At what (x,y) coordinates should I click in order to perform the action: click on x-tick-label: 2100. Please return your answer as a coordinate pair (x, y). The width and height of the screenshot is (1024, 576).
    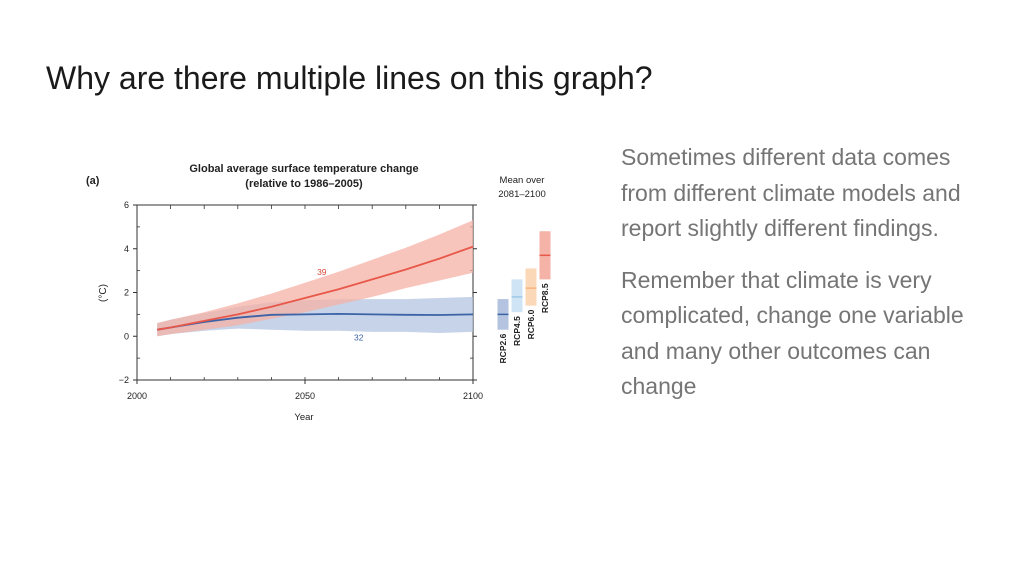
    Looking at the image, I should click on (473, 396).